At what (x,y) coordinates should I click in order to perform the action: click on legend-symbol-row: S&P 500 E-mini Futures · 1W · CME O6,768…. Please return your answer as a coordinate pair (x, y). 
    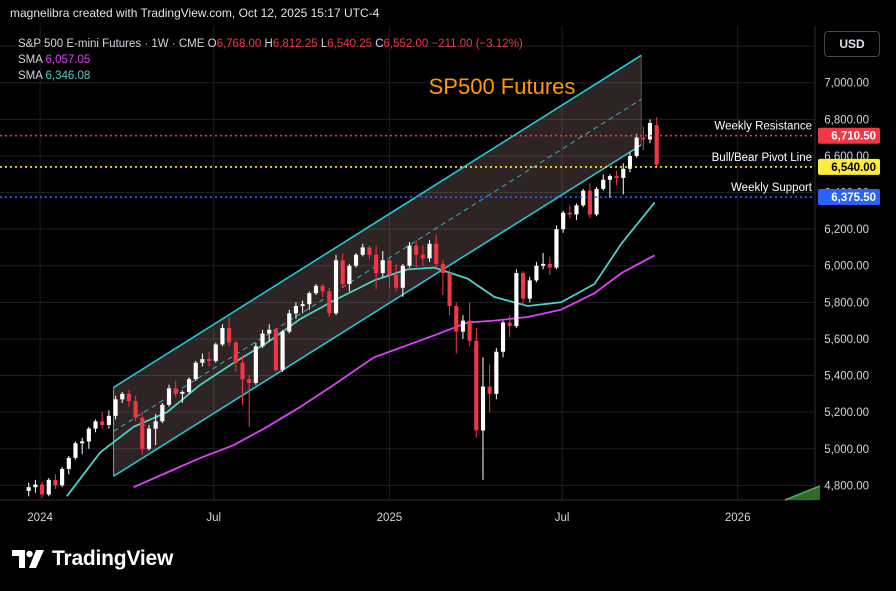
    Looking at the image, I should click on (270, 44).